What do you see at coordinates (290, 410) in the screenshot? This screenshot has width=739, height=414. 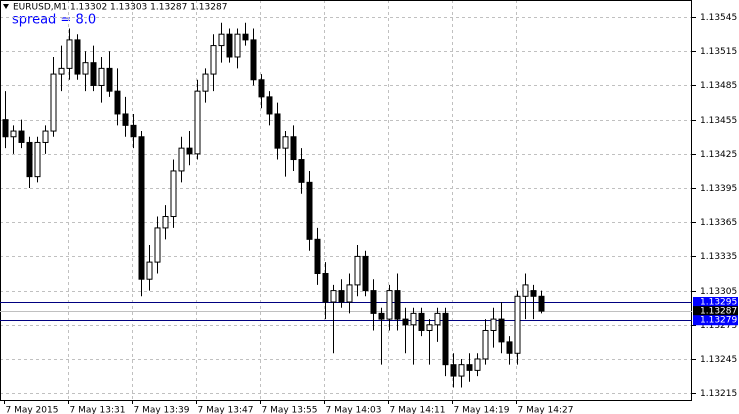 I see `x-tick-label: 7 May 13:55` at bounding box center [290, 410].